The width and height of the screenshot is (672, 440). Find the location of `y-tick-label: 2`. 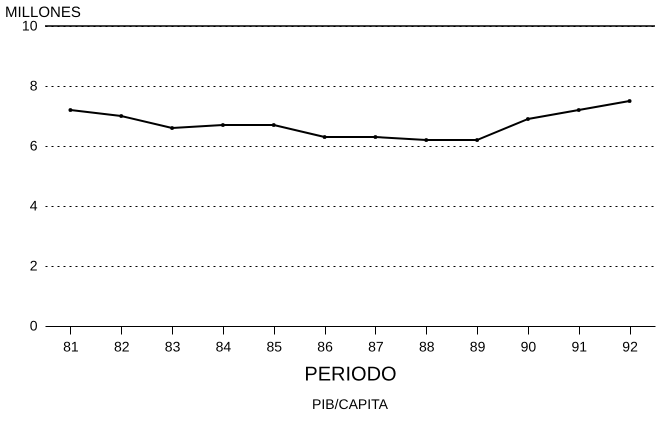

y-tick-label: 2 is located at coordinates (34, 266).